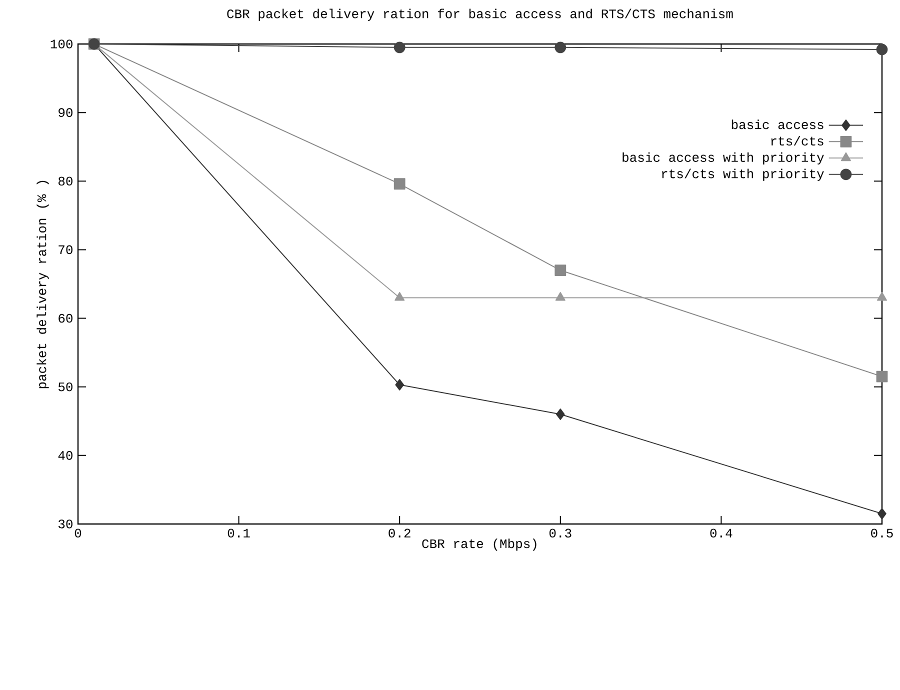 This screenshot has height=690, width=900. Describe the element at coordinates (723, 158) in the screenshot. I see `legend-label: basic access with priority` at that location.